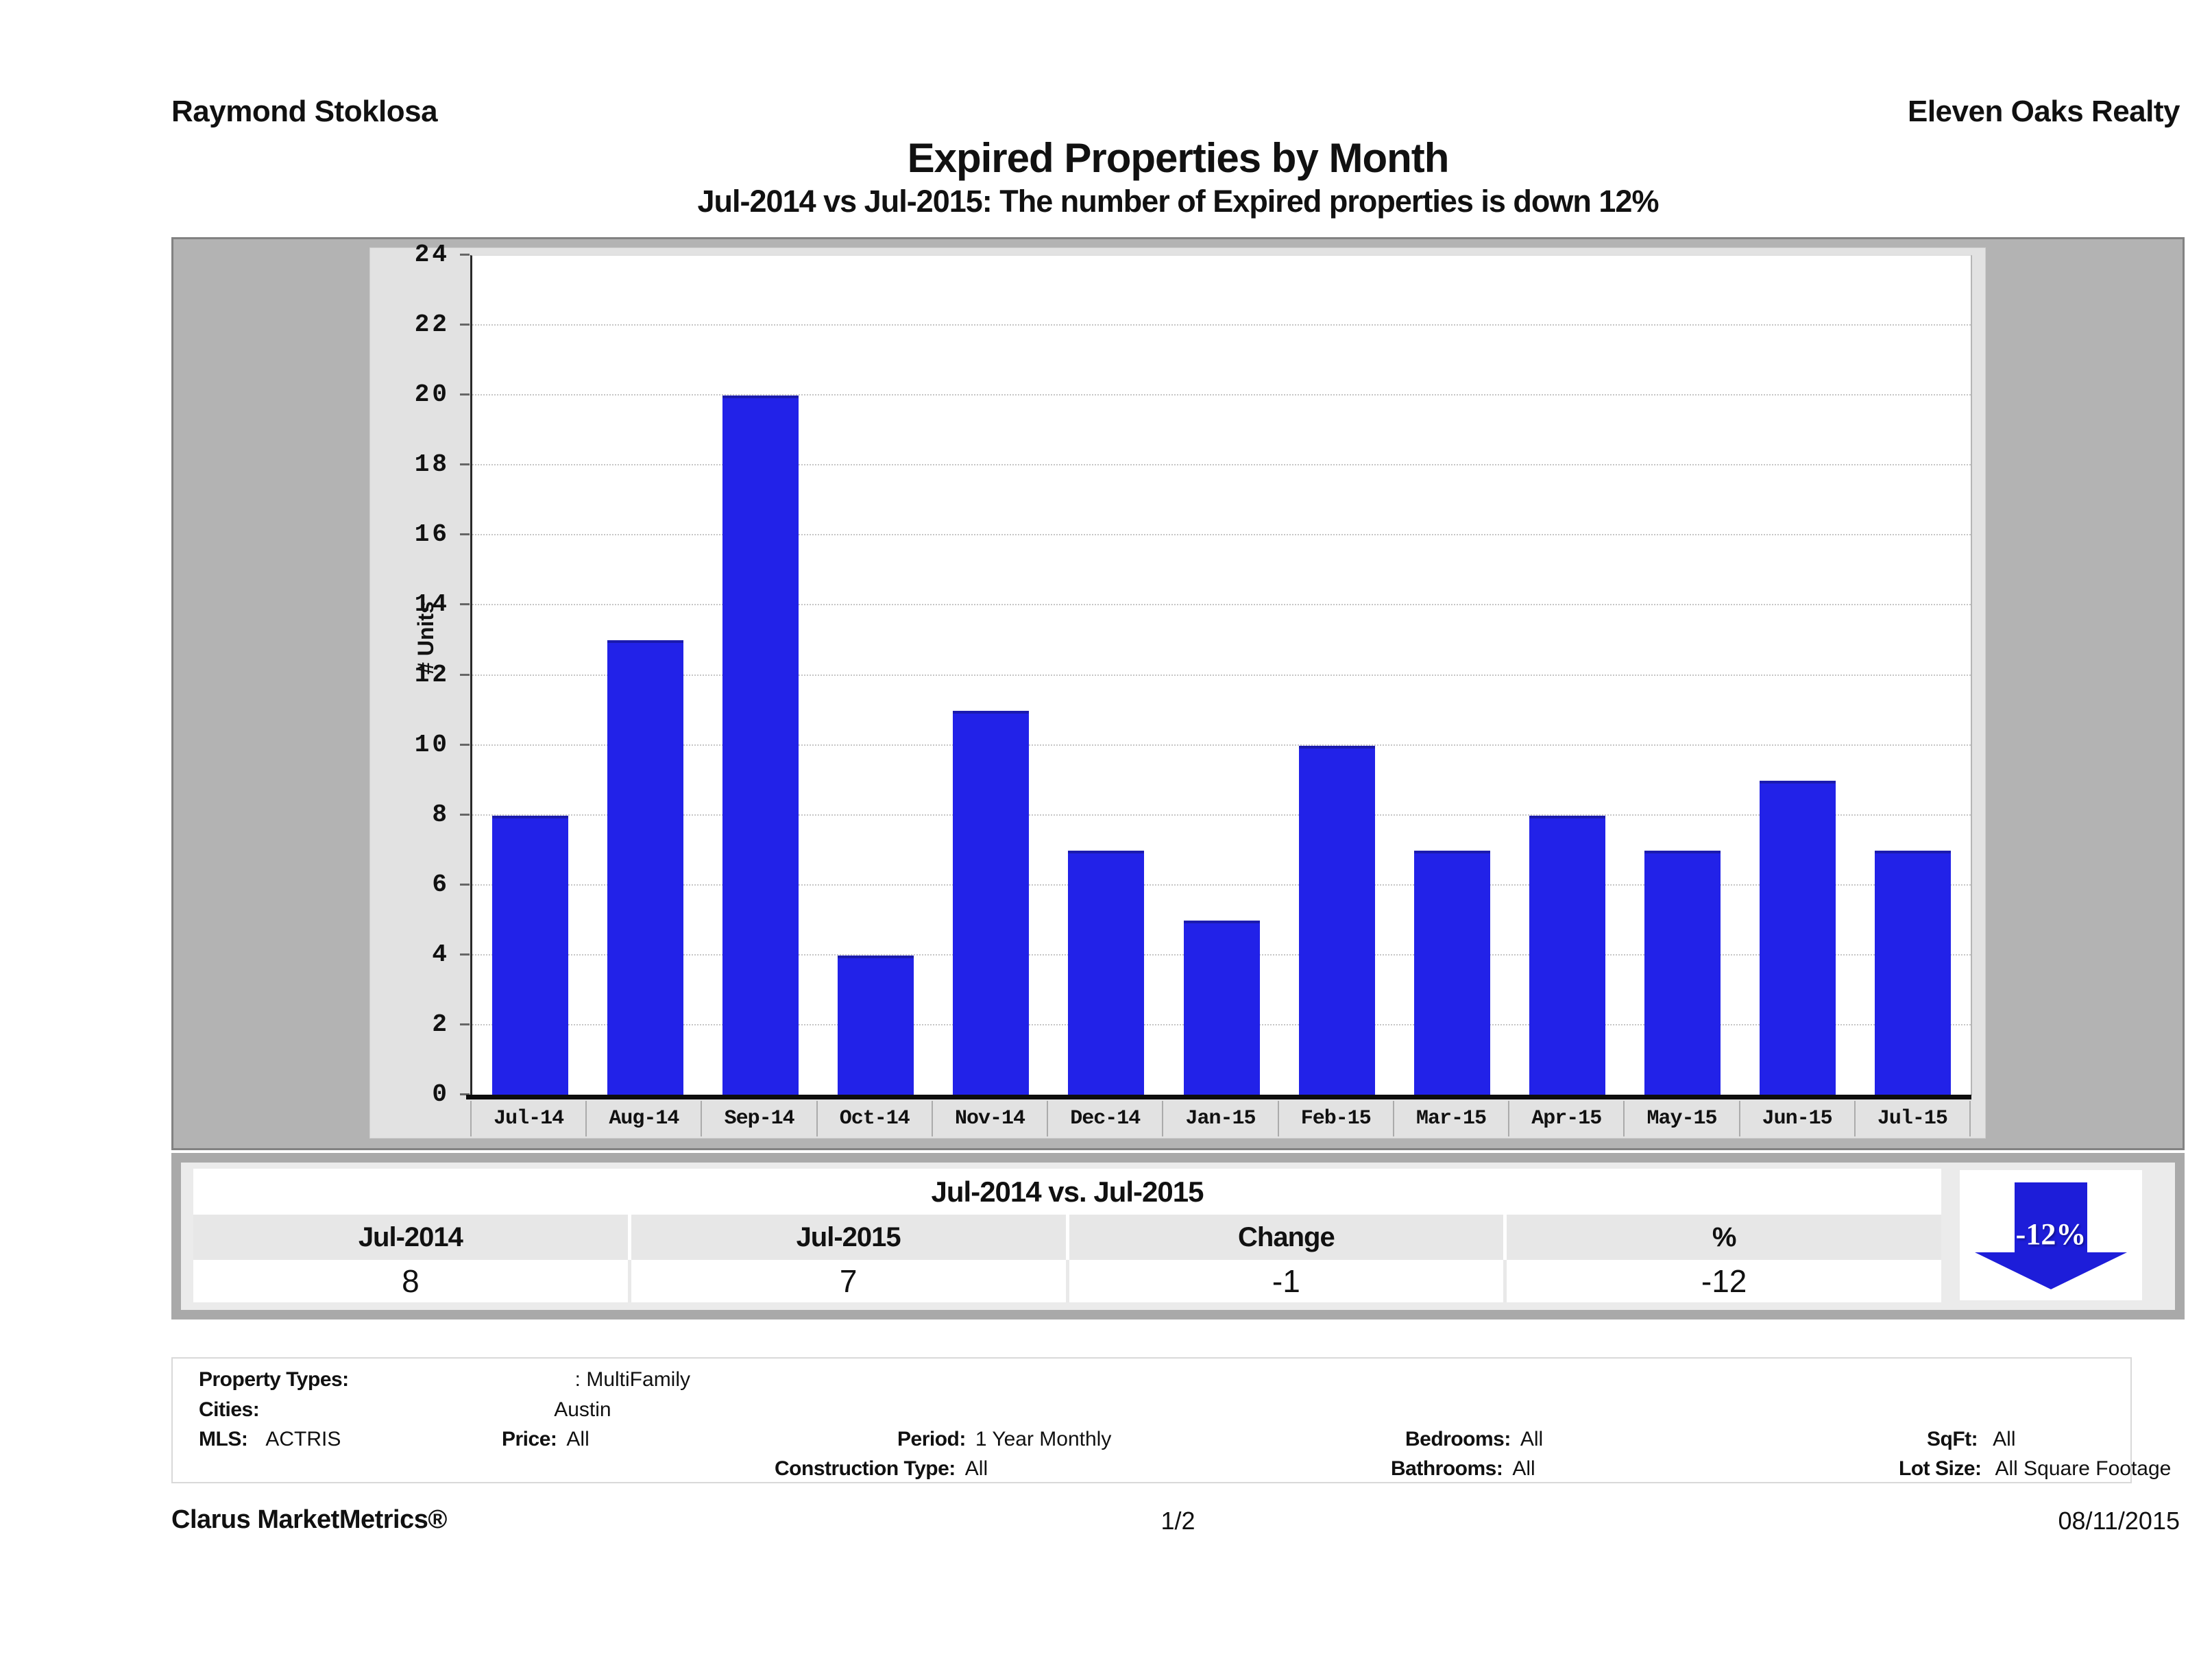 Image resolution: width=2212 pixels, height=1678 pixels. What do you see at coordinates (1218, 1097) in the screenshot?
I see `x-axis-line` at bounding box center [1218, 1097].